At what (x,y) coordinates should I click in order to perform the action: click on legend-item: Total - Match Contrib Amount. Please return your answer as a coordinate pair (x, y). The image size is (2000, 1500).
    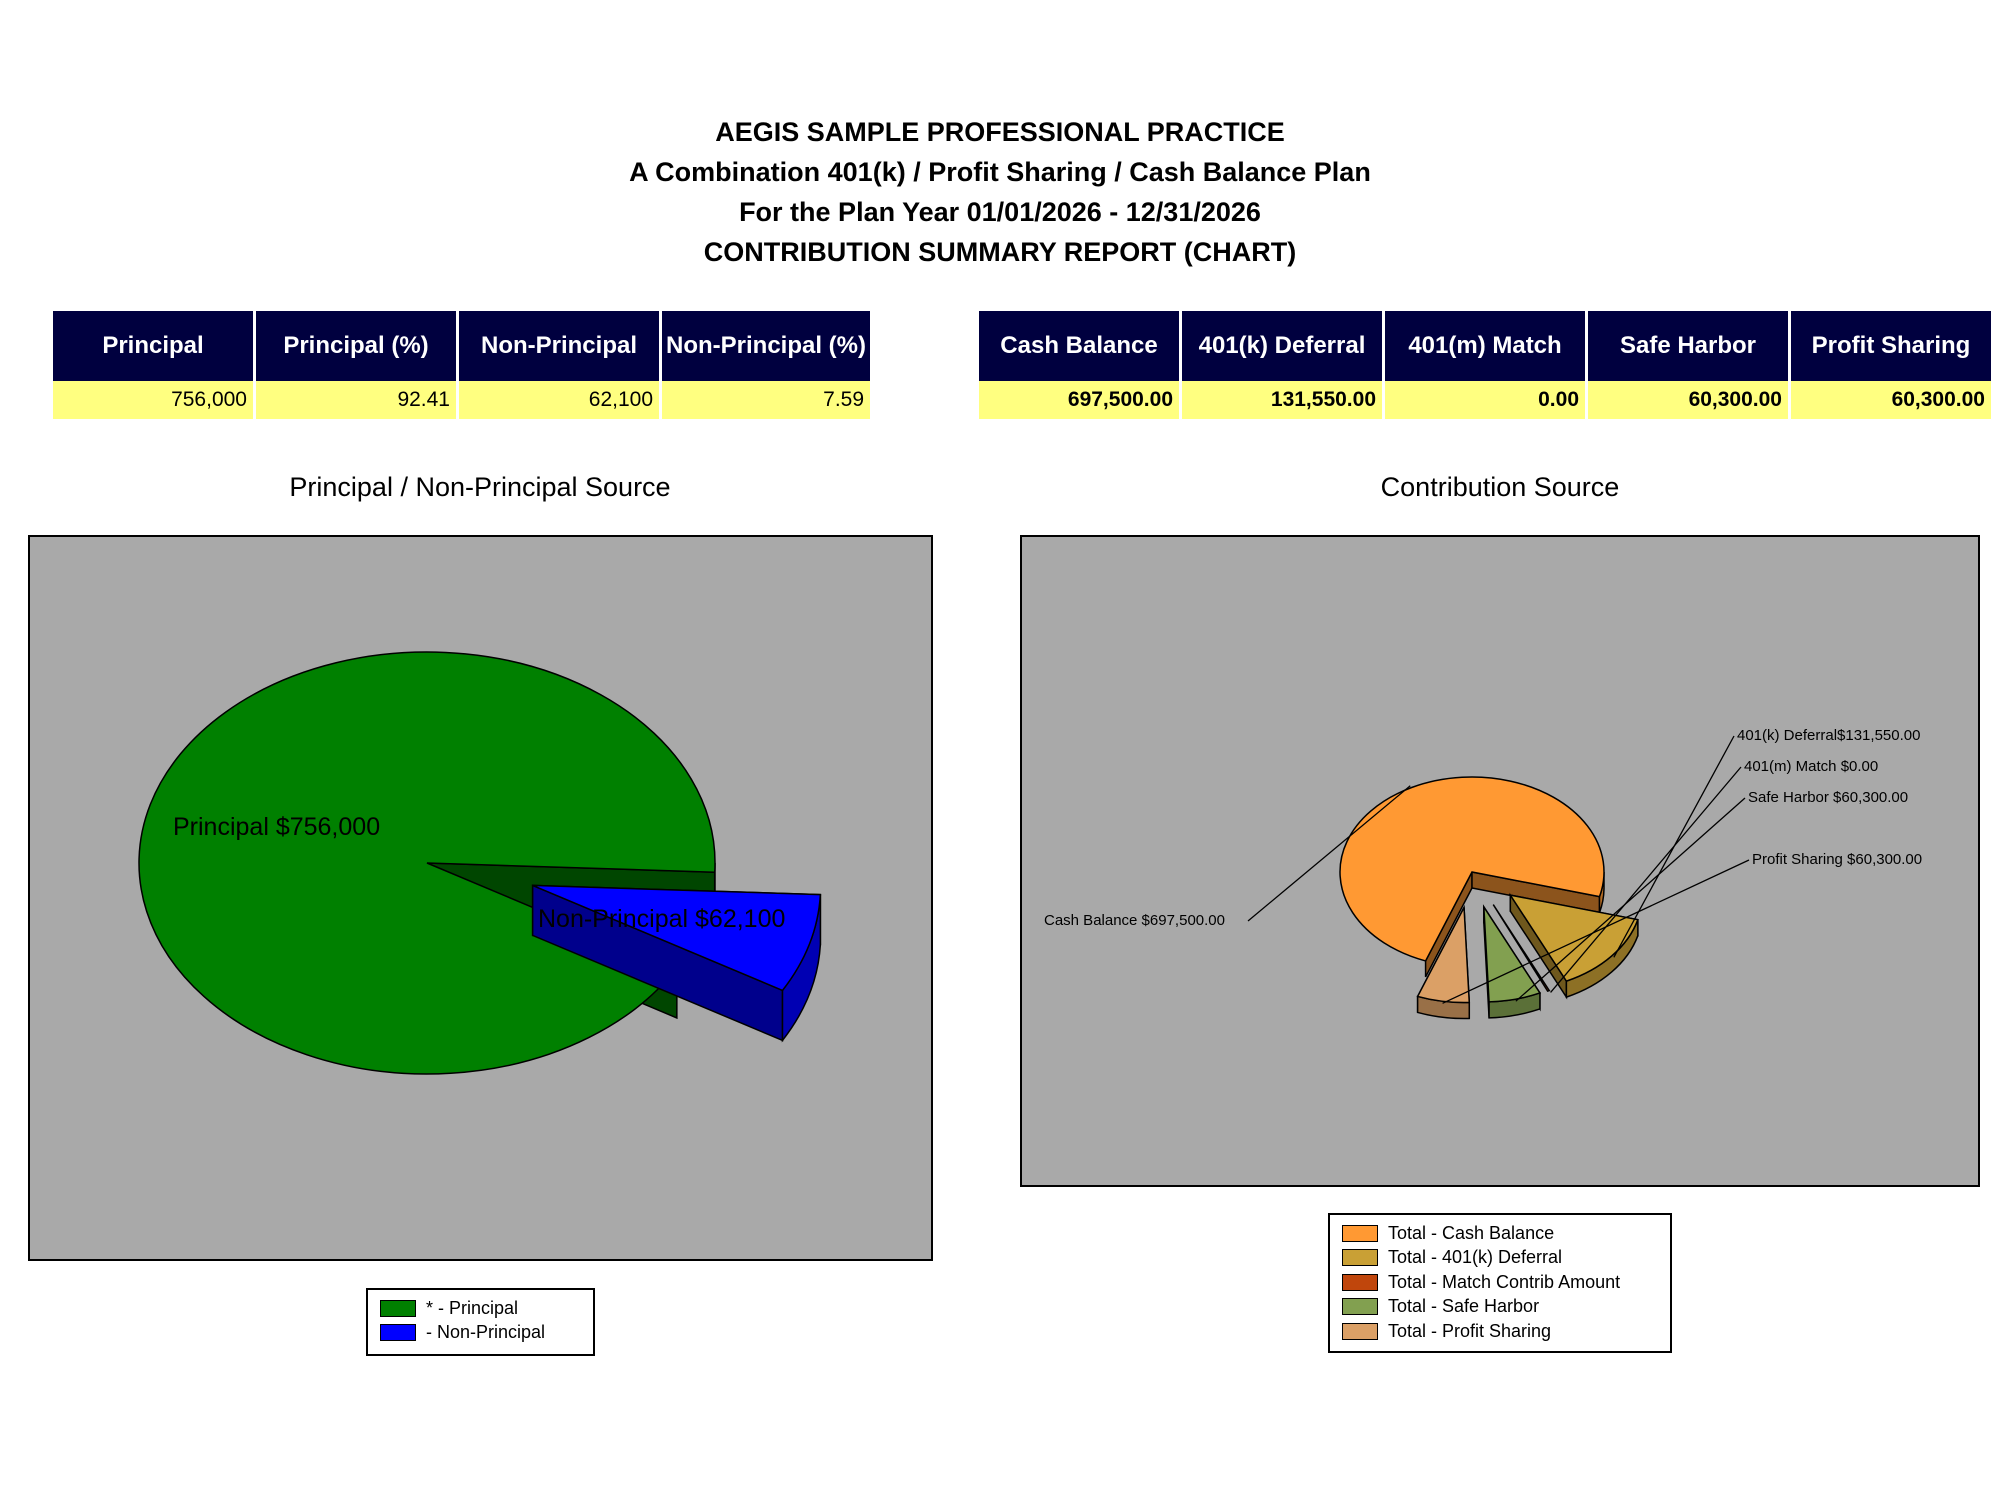
    Looking at the image, I should click on (1500, 1282).